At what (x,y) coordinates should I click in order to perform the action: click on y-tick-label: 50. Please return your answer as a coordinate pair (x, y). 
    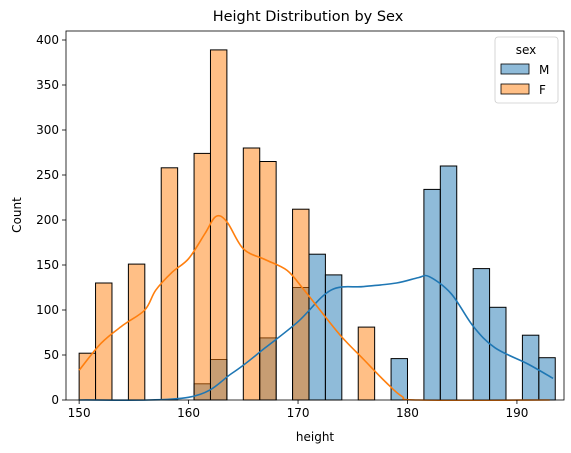
    Looking at the image, I should click on (51, 355).